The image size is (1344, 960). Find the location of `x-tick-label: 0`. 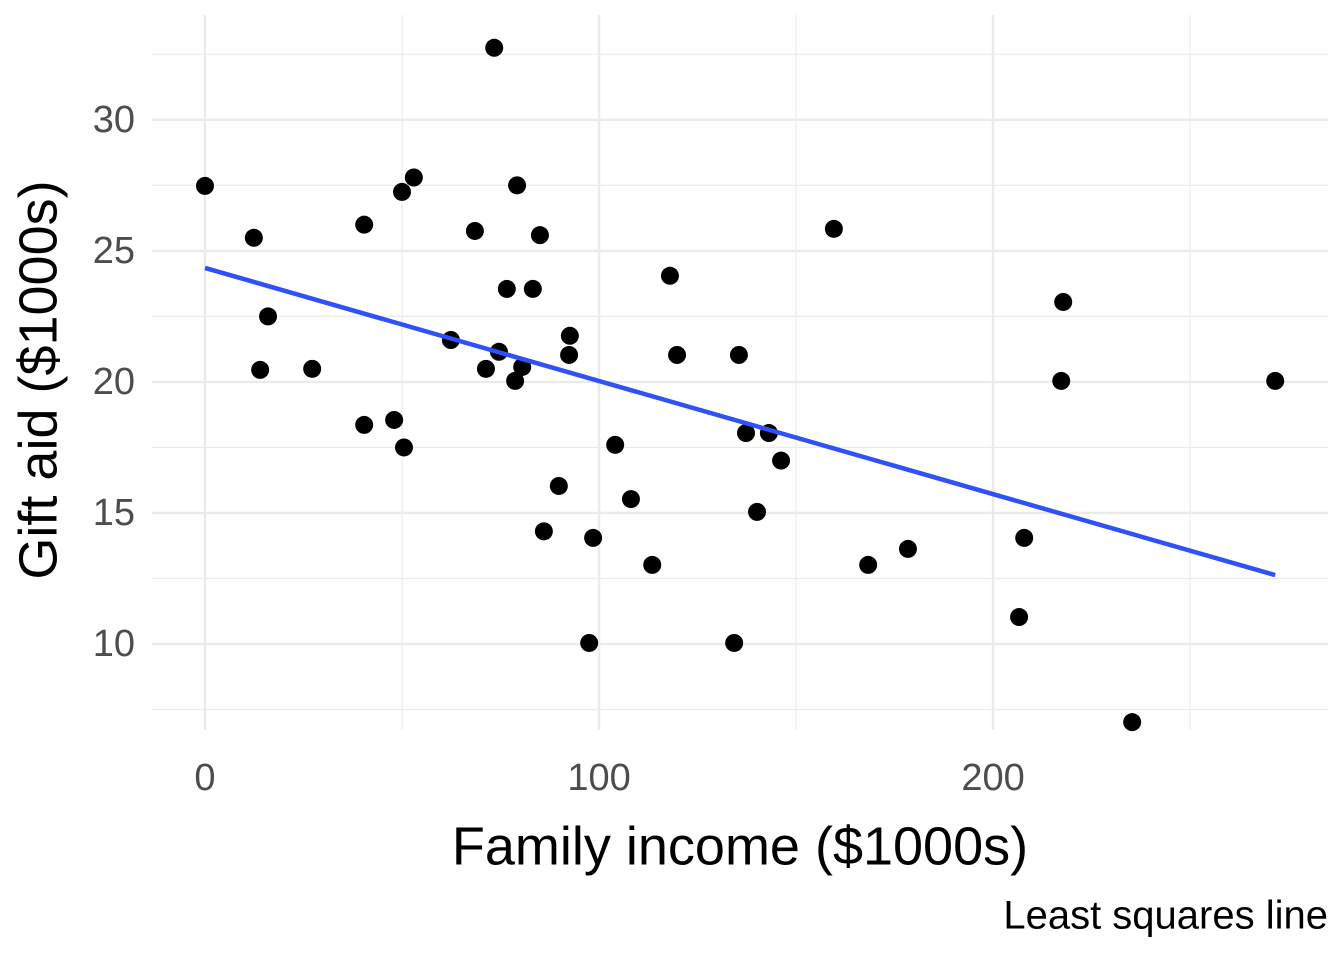

x-tick-label: 0 is located at coordinates (204, 778).